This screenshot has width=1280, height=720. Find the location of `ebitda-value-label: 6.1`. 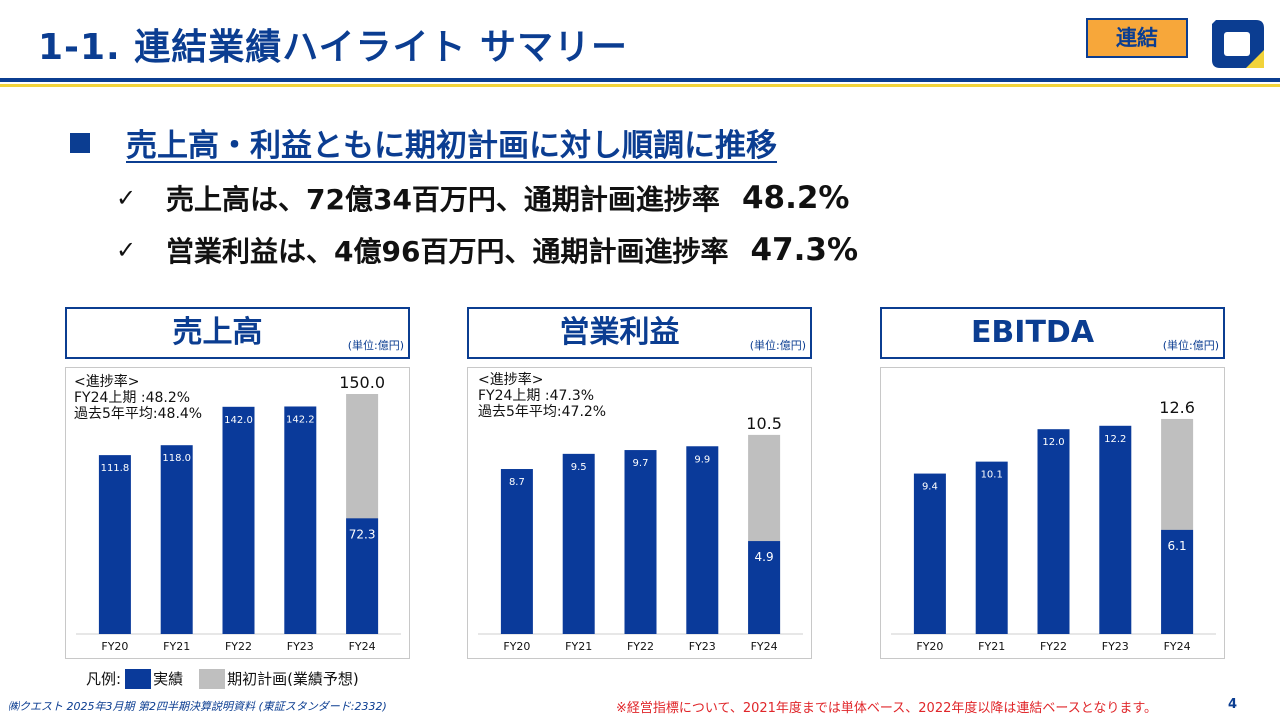

ebitda-value-label: 6.1 is located at coordinates (1177, 546).